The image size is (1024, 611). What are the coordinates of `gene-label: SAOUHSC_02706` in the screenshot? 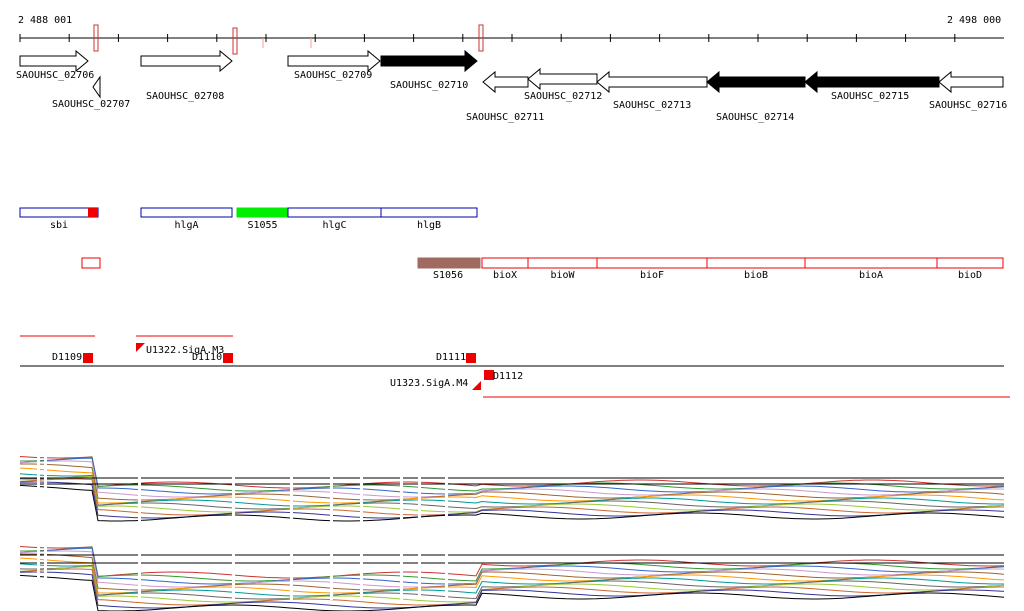 It's located at (55, 75).